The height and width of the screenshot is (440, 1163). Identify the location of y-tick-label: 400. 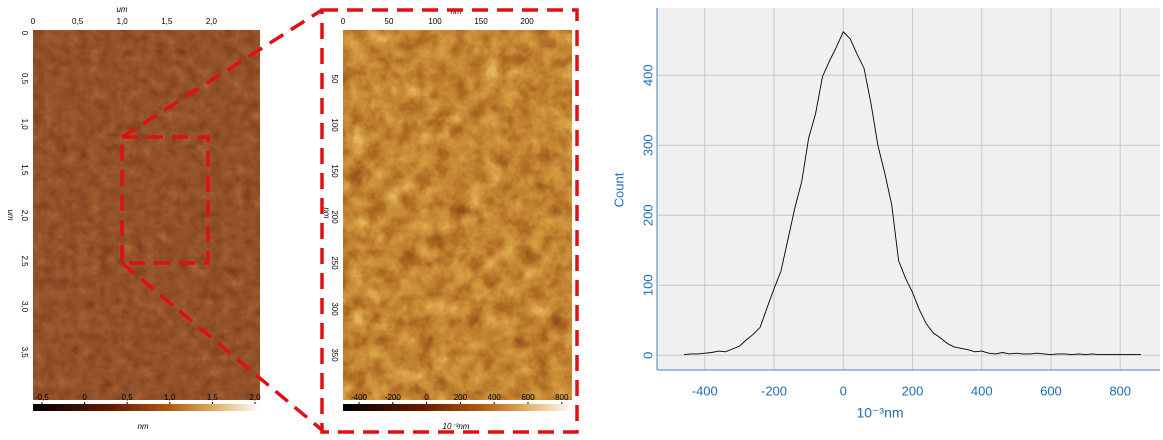
(647, 75).